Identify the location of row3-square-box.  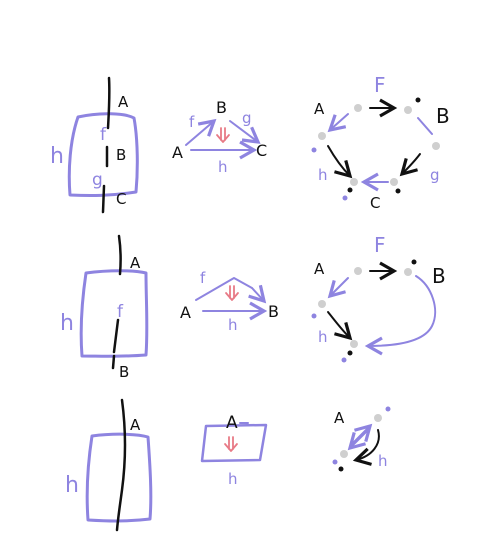
(234, 443).